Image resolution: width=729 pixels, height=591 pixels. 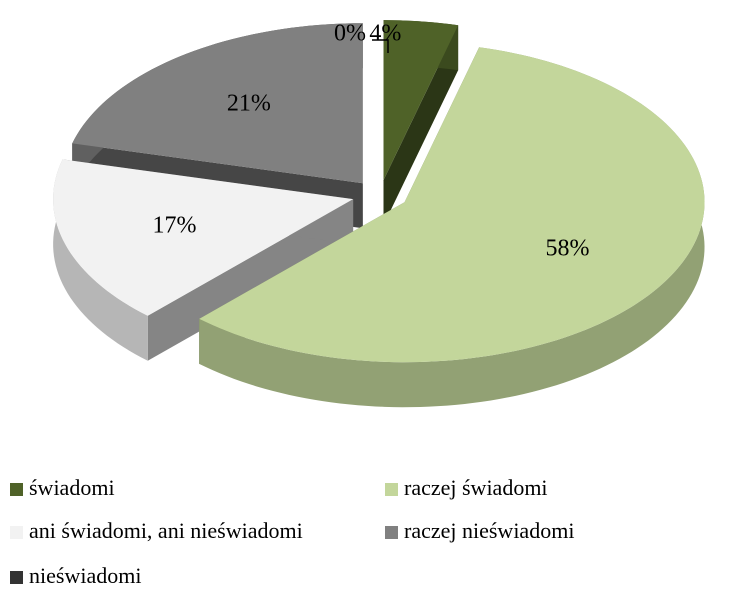 What do you see at coordinates (166, 530) in the screenshot?
I see `legend-label: ani świadomi, ani nieświadomi` at bounding box center [166, 530].